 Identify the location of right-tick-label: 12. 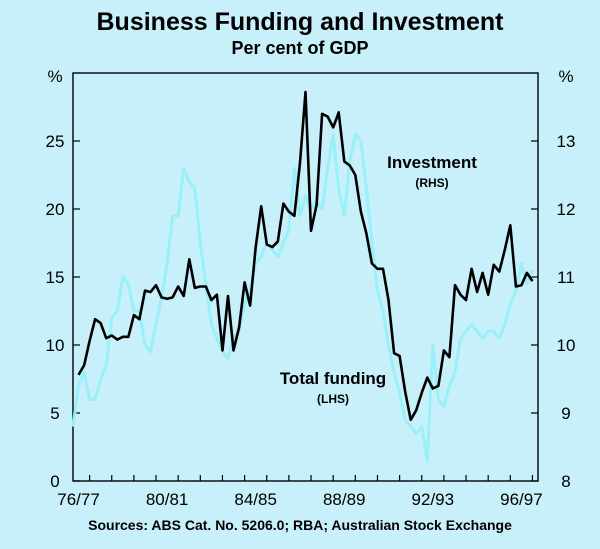
(566, 209).